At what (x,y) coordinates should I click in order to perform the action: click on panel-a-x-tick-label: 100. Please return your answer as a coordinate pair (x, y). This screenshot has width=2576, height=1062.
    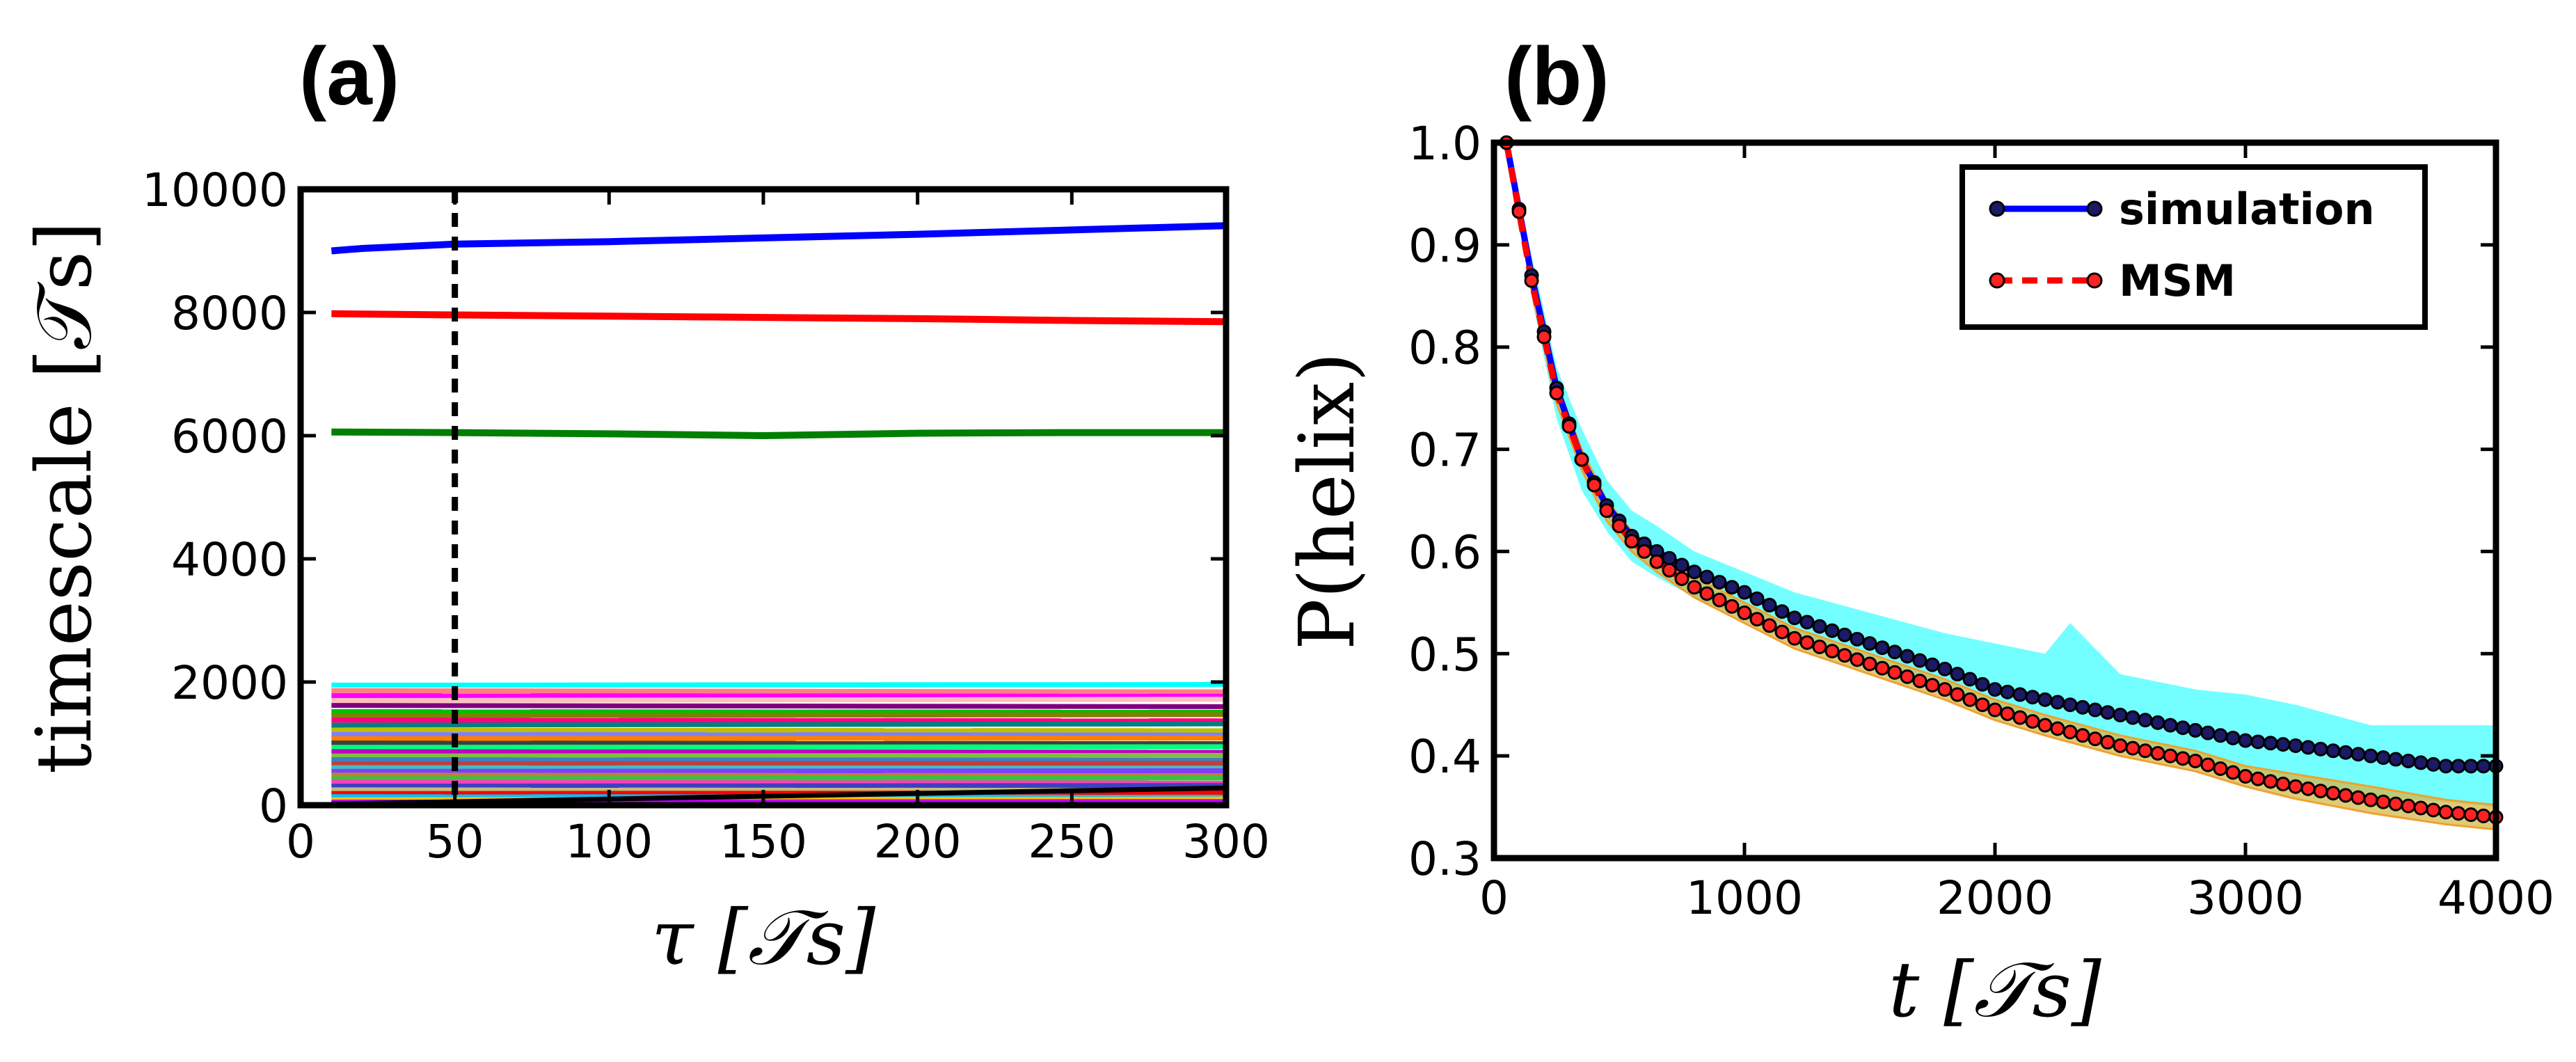
    Looking at the image, I should click on (609, 842).